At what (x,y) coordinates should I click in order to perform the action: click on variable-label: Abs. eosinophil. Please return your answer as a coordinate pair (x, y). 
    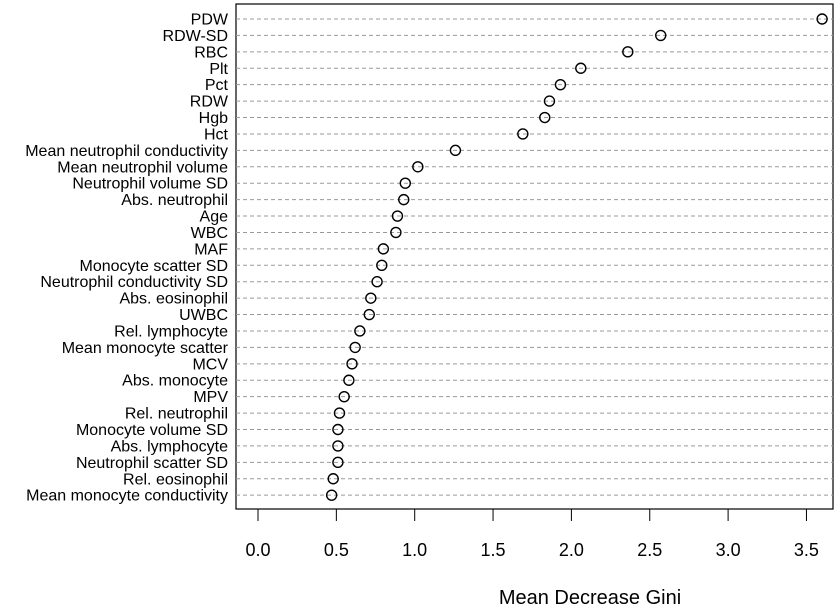
    Looking at the image, I should click on (173, 299).